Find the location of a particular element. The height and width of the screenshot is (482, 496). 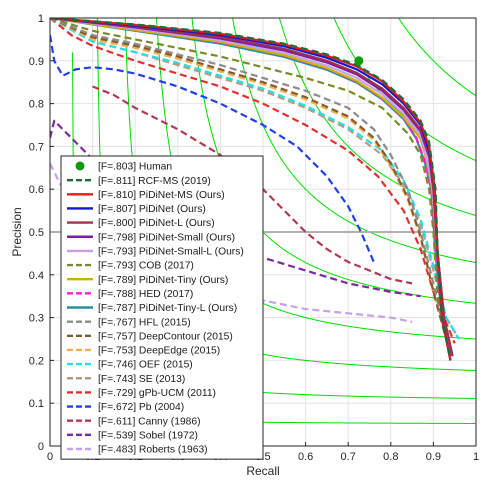

y-tick-label: 1 is located at coordinates (41, 19).